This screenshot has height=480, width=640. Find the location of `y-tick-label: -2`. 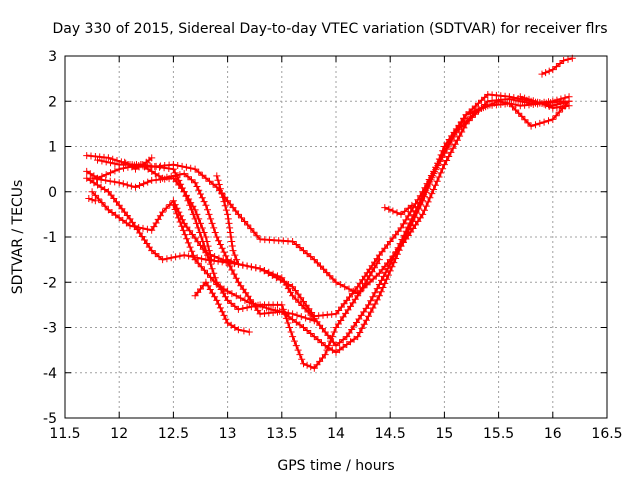

y-tick-label: -2 is located at coordinates (50, 283).